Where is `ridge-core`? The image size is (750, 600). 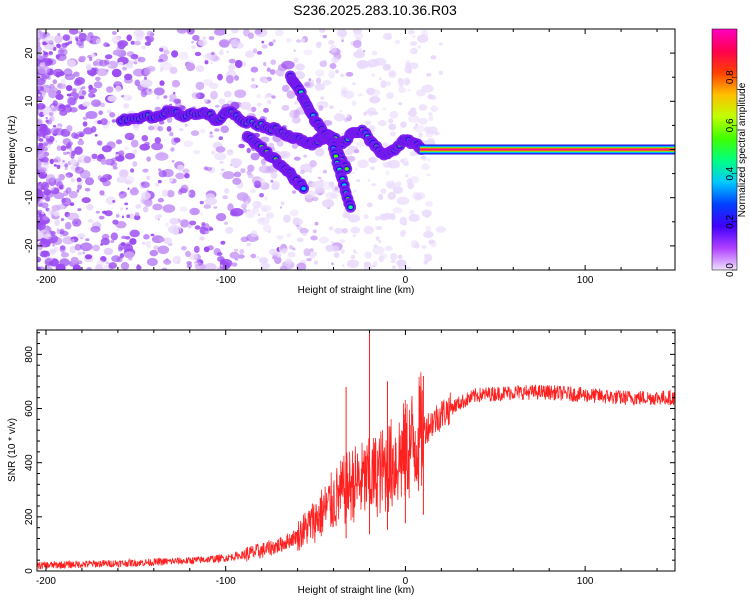
ridge-core is located at coordinates (336, 156).